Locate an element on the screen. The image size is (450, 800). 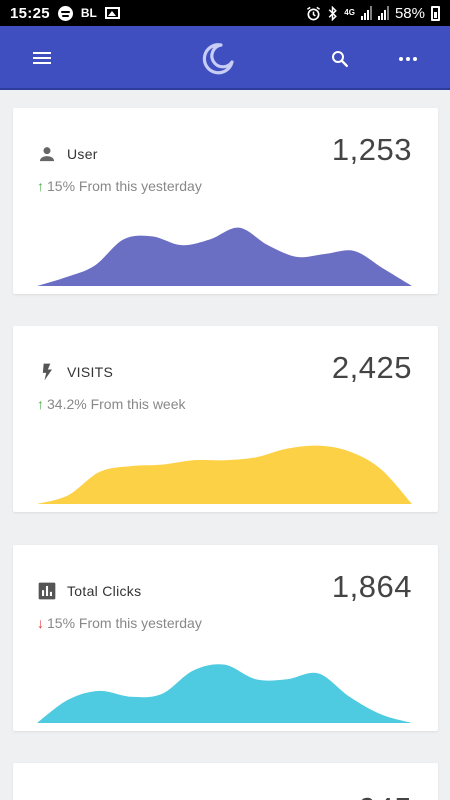
battery-percent: 58% is located at coordinates (409, 13).